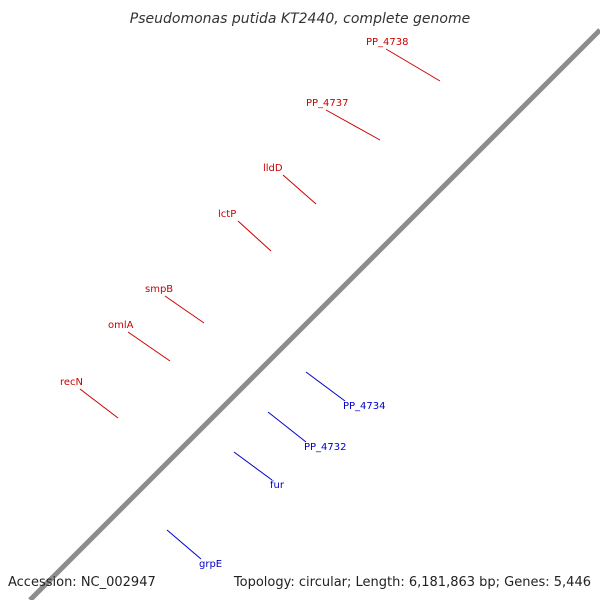 The width and height of the screenshot is (600, 600). Describe the element at coordinates (364, 406) in the screenshot. I see `gene-label-forward: PP_4734` at that location.